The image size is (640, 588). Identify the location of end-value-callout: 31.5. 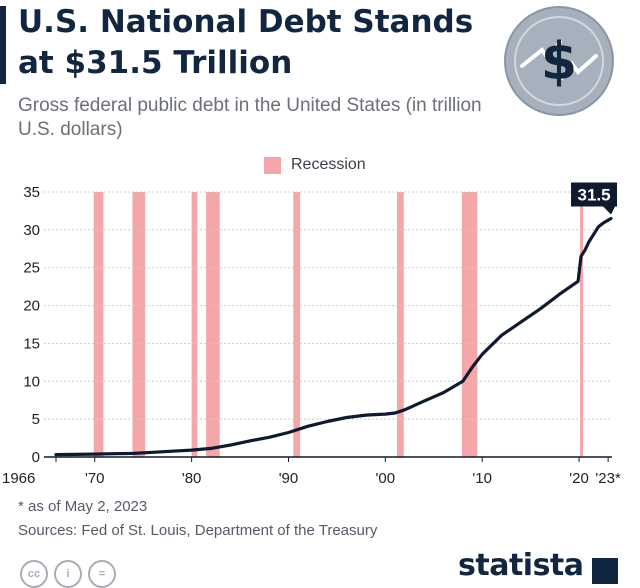
(594, 198).